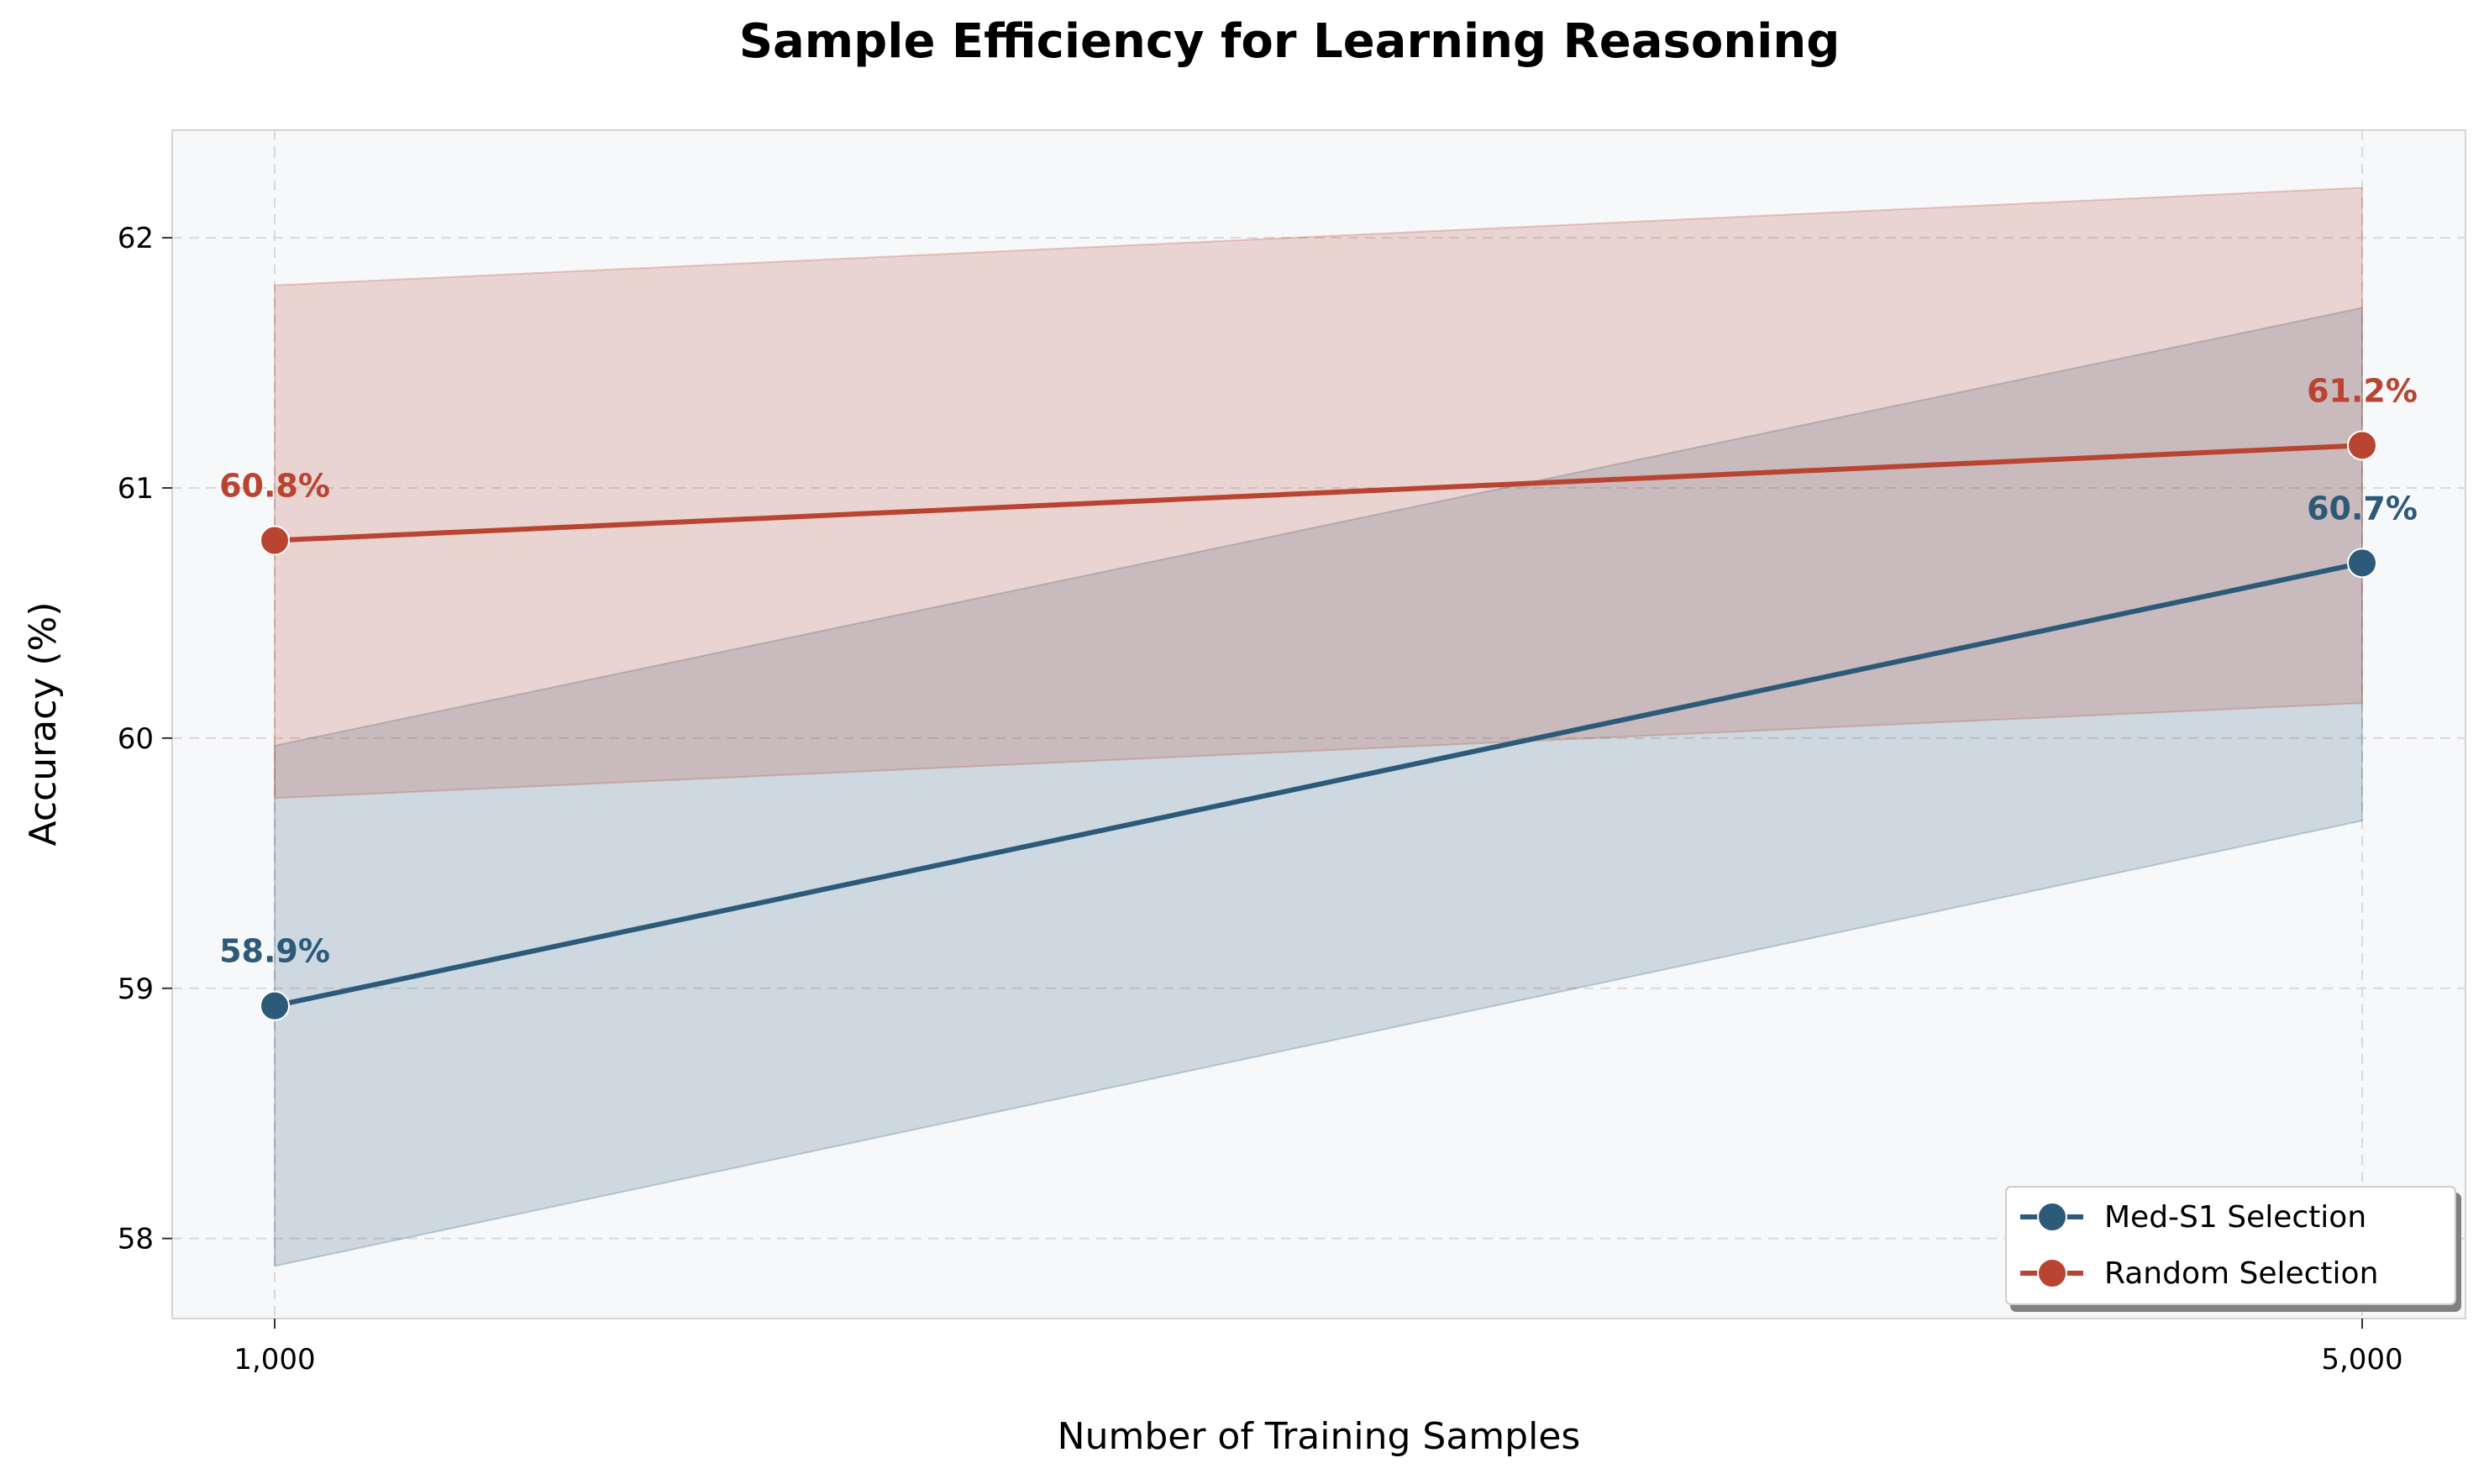  What do you see at coordinates (136, 489) in the screenshot?
I see `y-tick-label: 61` at bounding box center [136, 489].